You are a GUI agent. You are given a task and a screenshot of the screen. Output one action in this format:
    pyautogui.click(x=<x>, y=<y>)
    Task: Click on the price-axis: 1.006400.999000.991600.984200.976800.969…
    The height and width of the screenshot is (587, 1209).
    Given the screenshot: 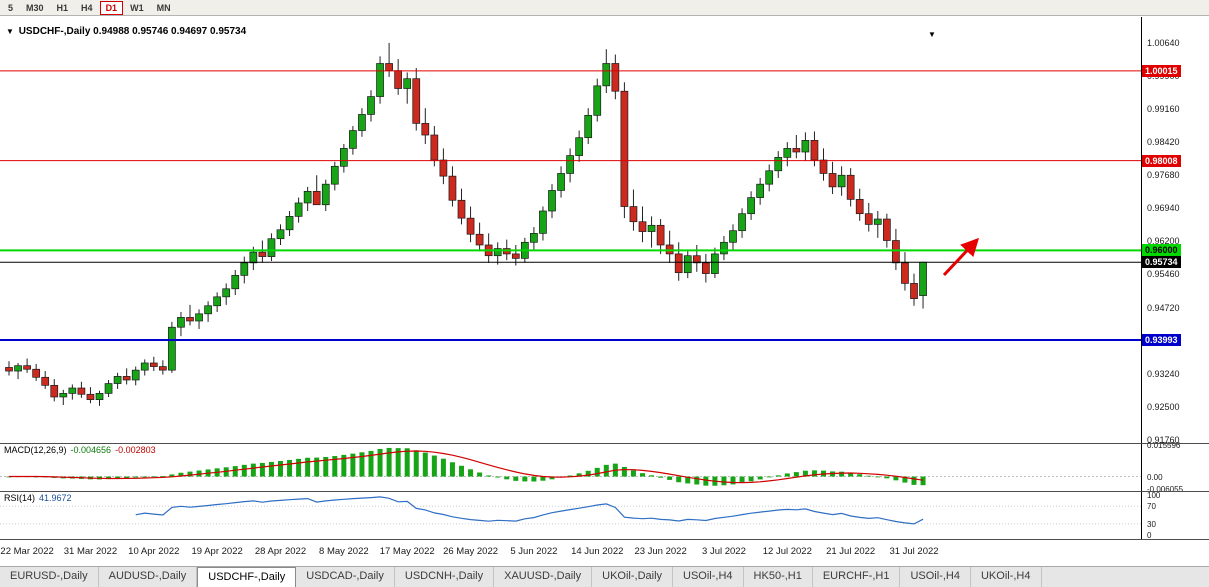 What is the action you would take?
    pyautogui.click(x=1175, y=278)
    